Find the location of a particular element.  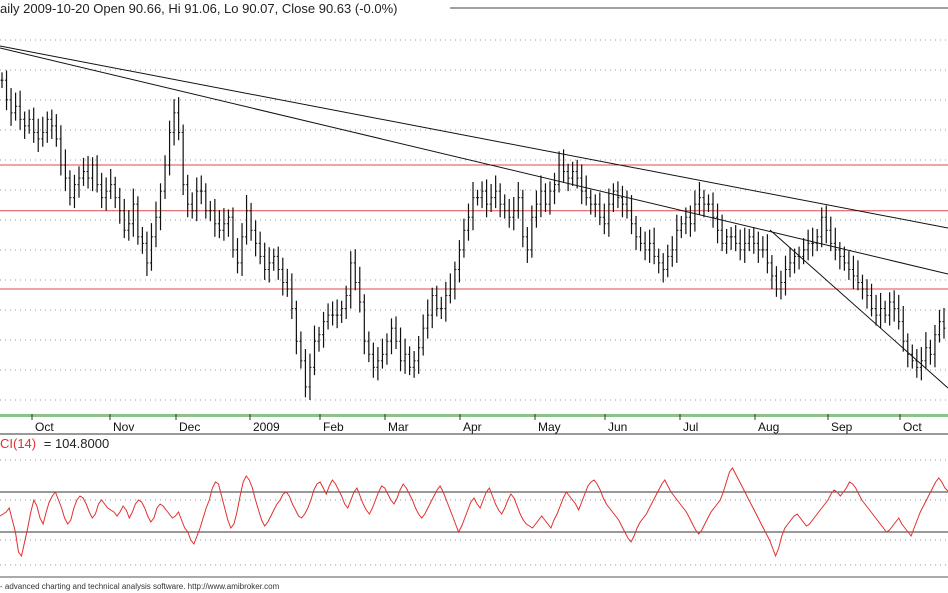

x-tick-label-12: Oct is located at coordinates (912, 427).